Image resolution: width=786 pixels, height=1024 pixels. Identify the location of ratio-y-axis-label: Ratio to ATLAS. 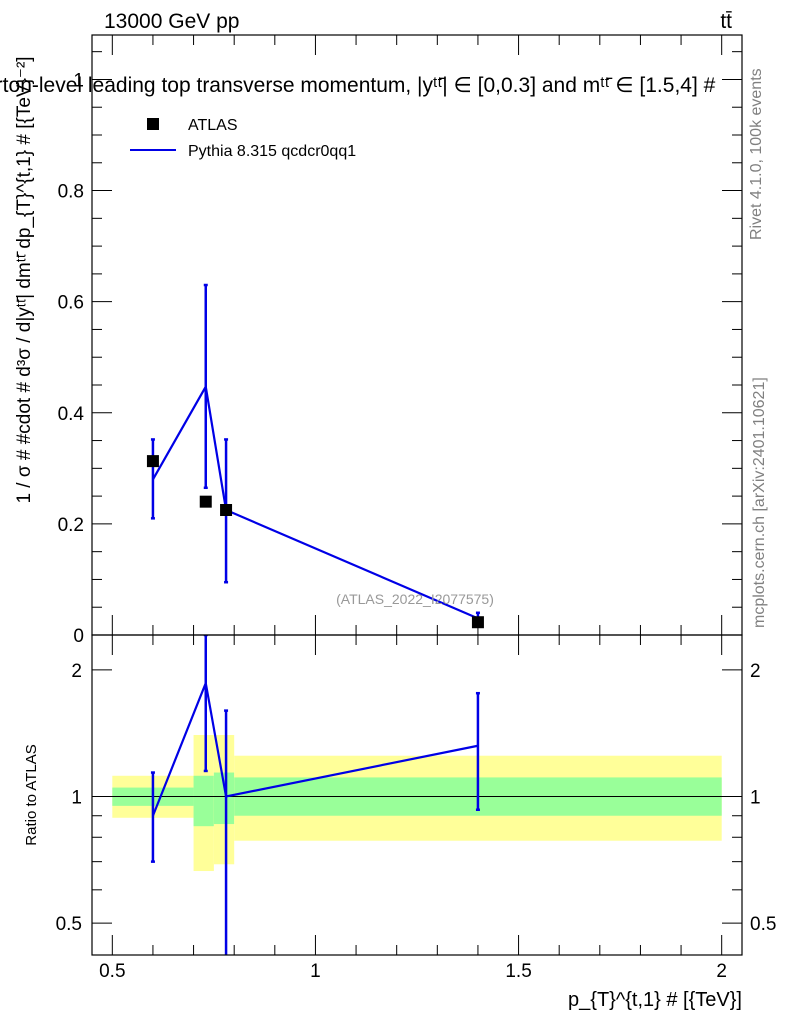
(31, 794).